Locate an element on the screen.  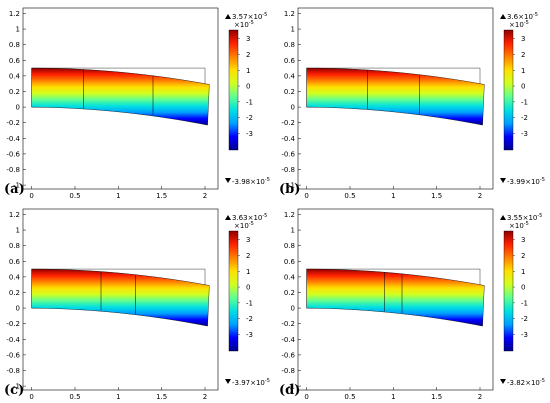
max-label: 3.57×10⁻⁵ is located at coordinates (249, 16).